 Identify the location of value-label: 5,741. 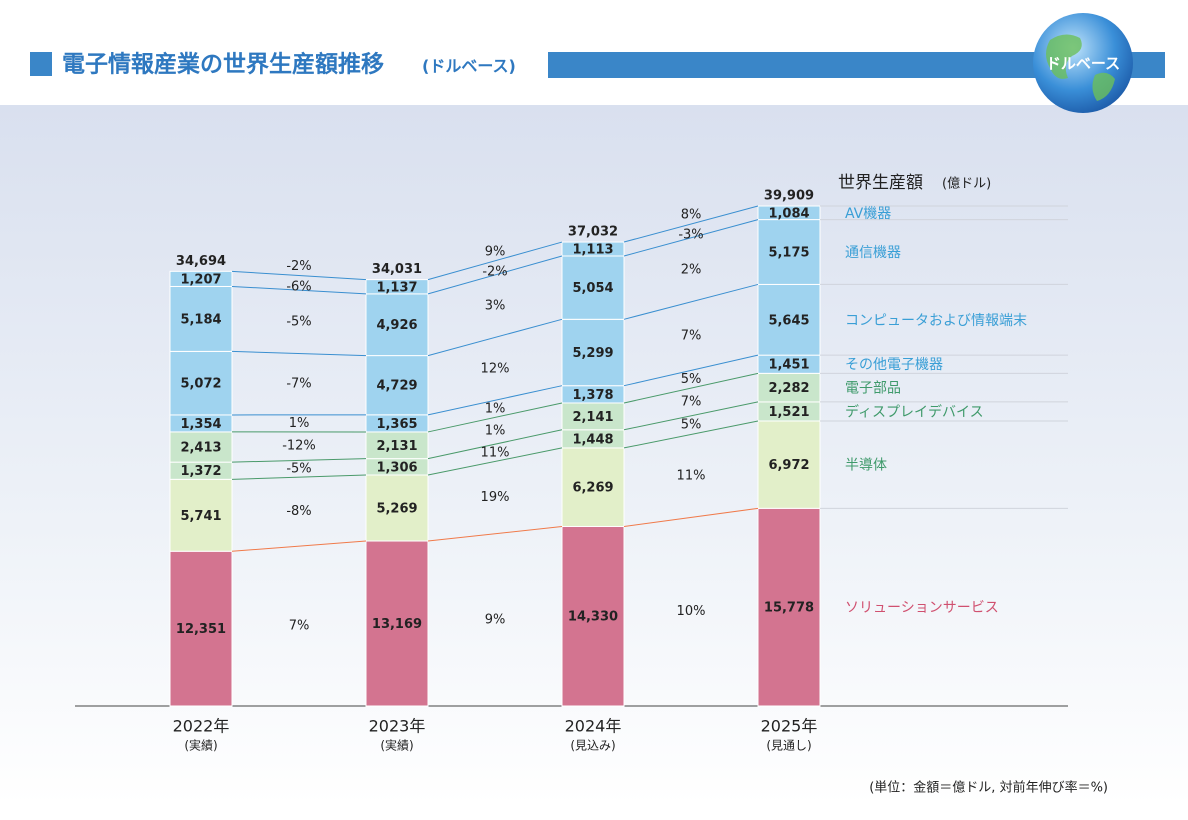
(200, 516).